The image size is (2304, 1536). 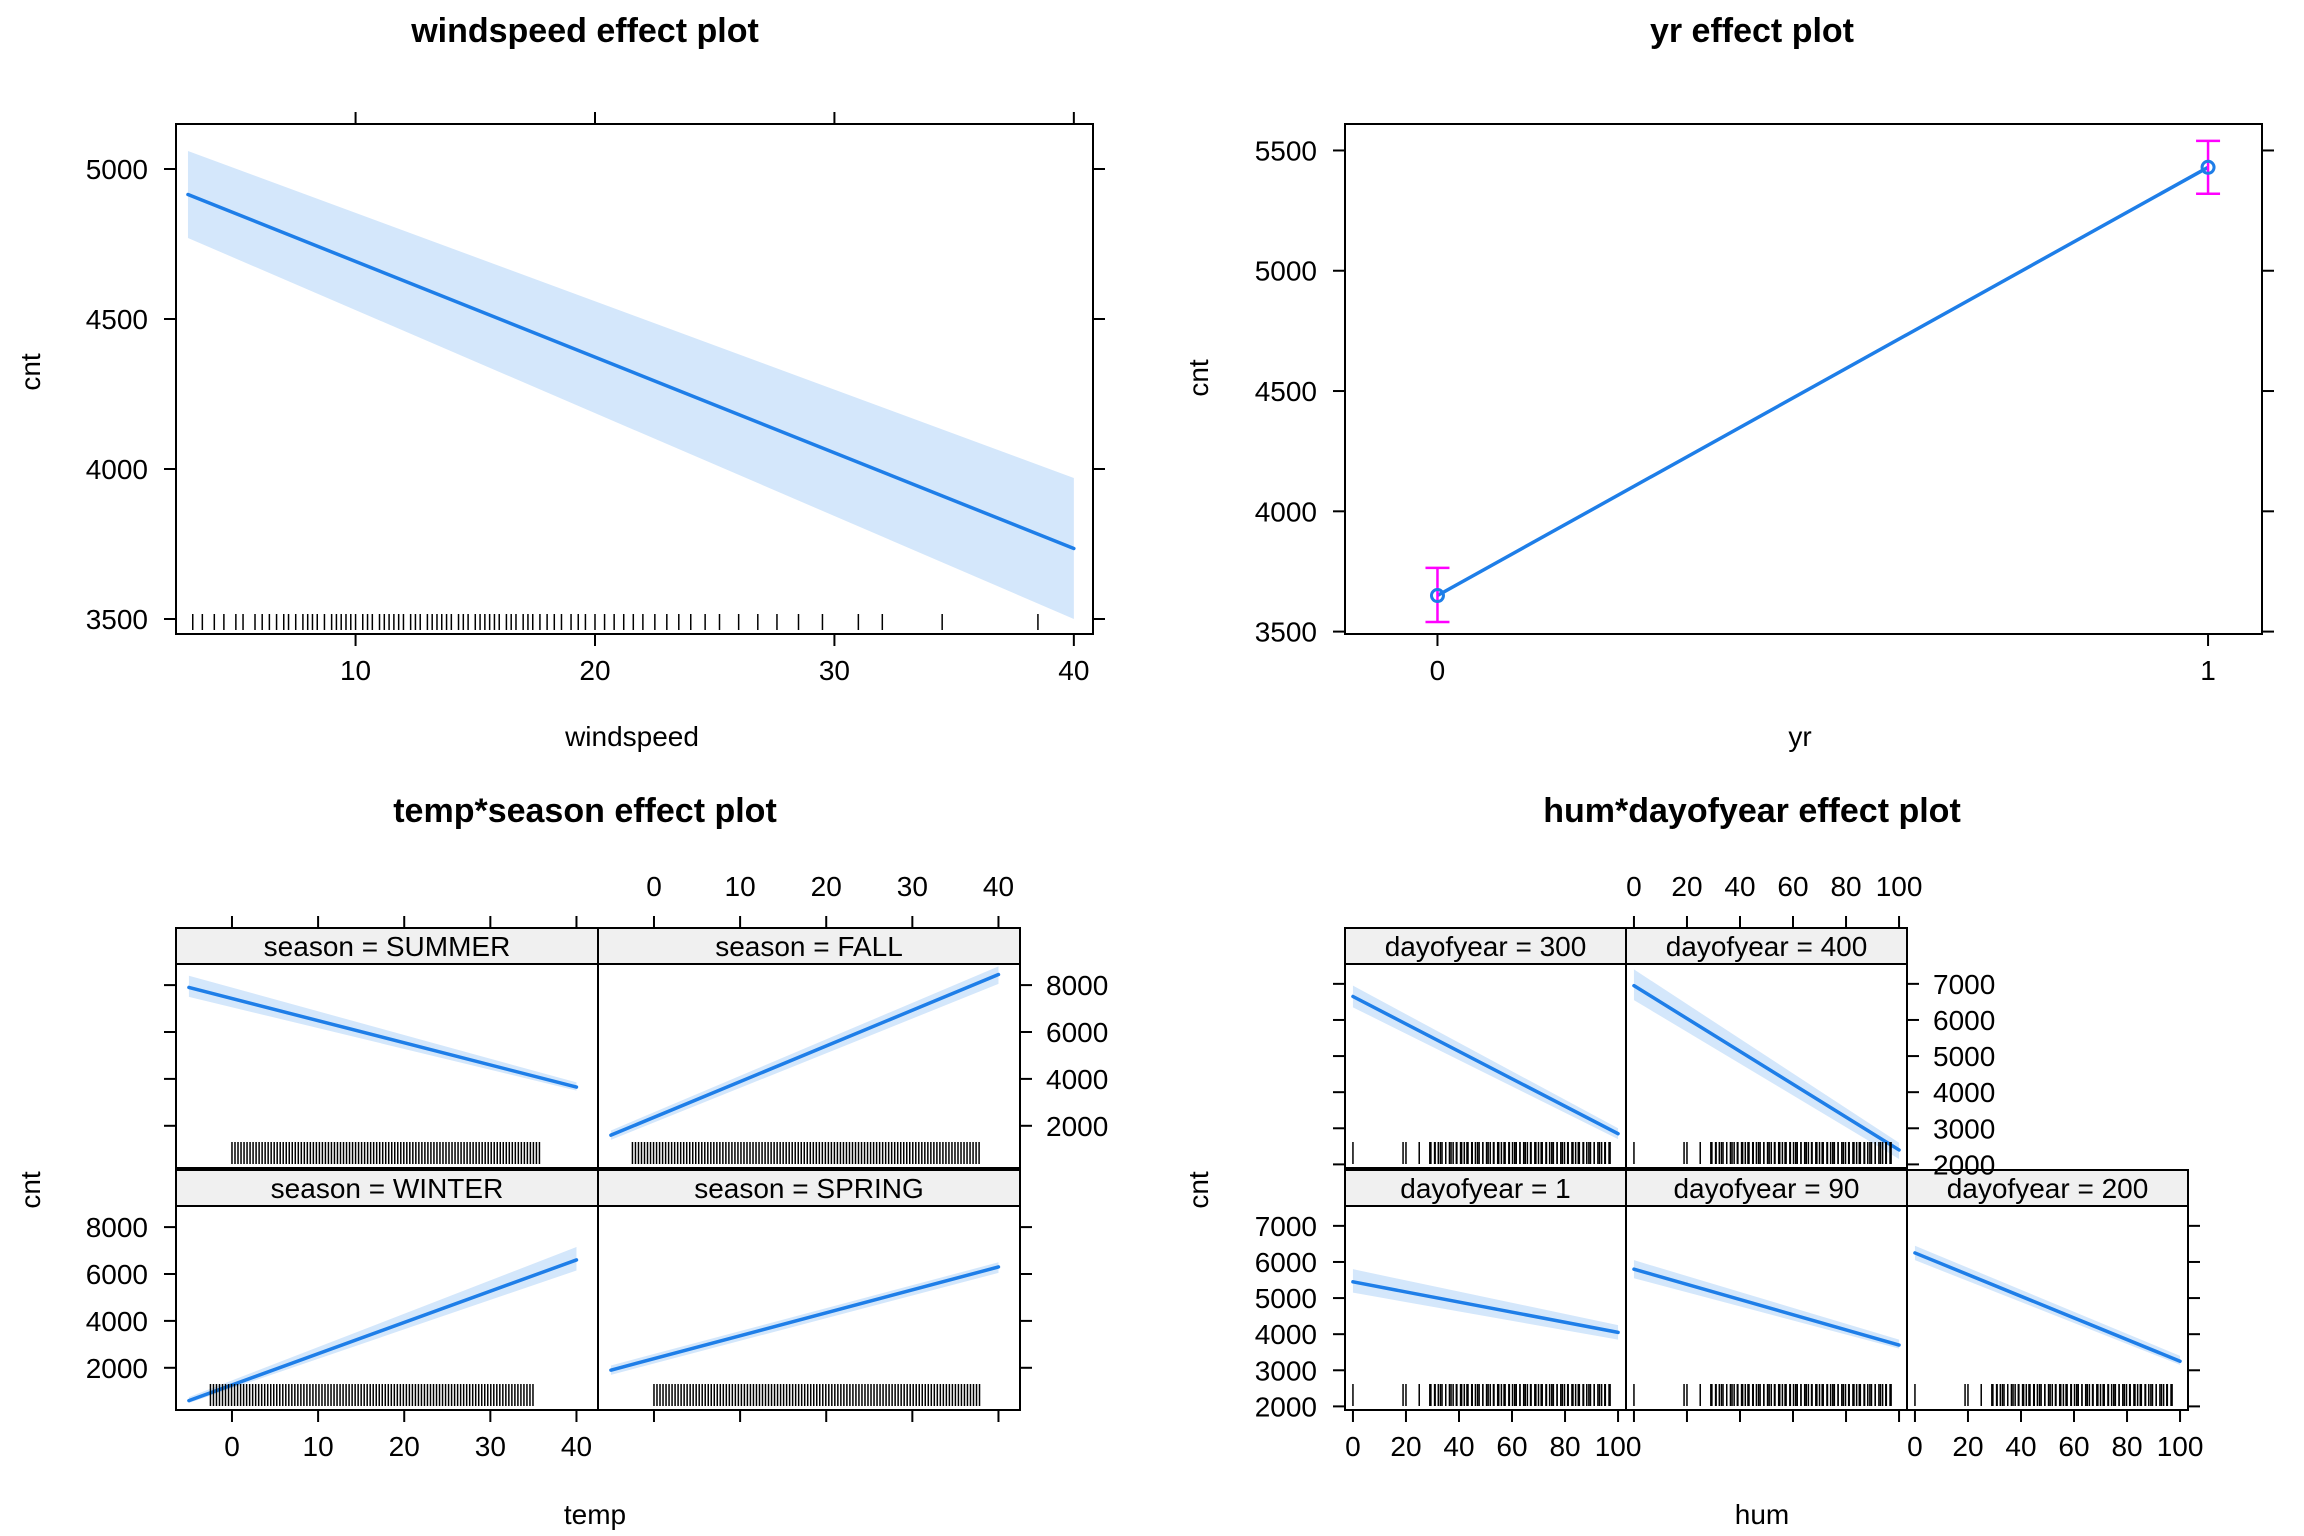 What do you see at coordinates (630, 385) in the screenshot?
I see `windspeed-confidence-band` at bounding box center [630, 385].